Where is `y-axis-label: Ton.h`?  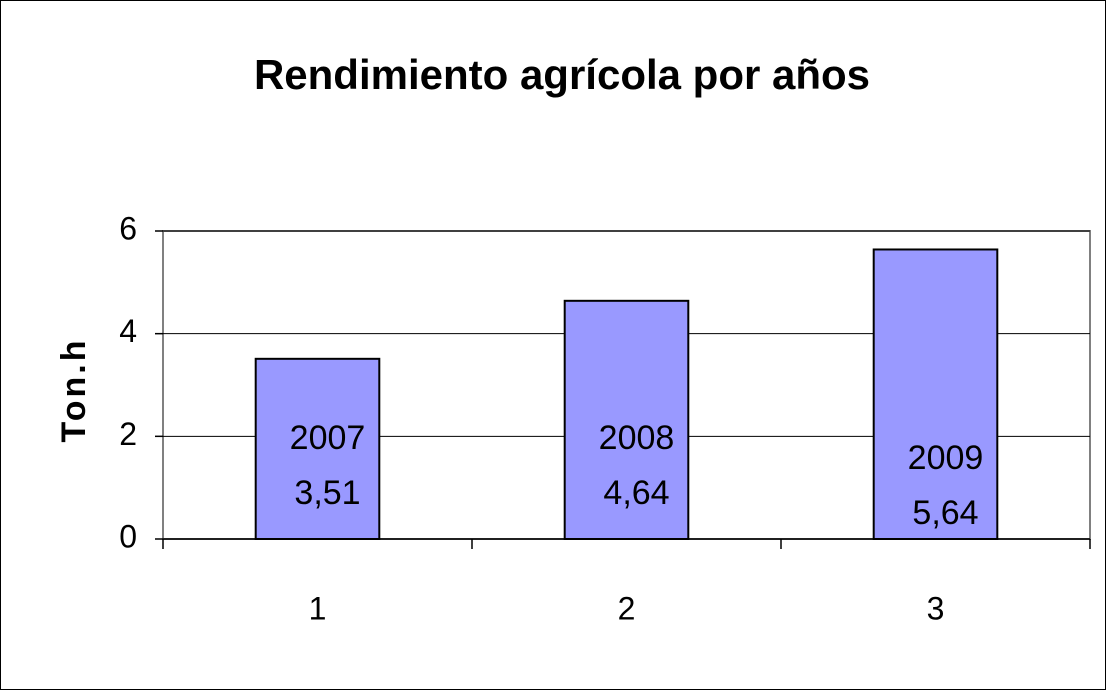 y-axis-label: Ton.h is located at coordinates (74, 390).